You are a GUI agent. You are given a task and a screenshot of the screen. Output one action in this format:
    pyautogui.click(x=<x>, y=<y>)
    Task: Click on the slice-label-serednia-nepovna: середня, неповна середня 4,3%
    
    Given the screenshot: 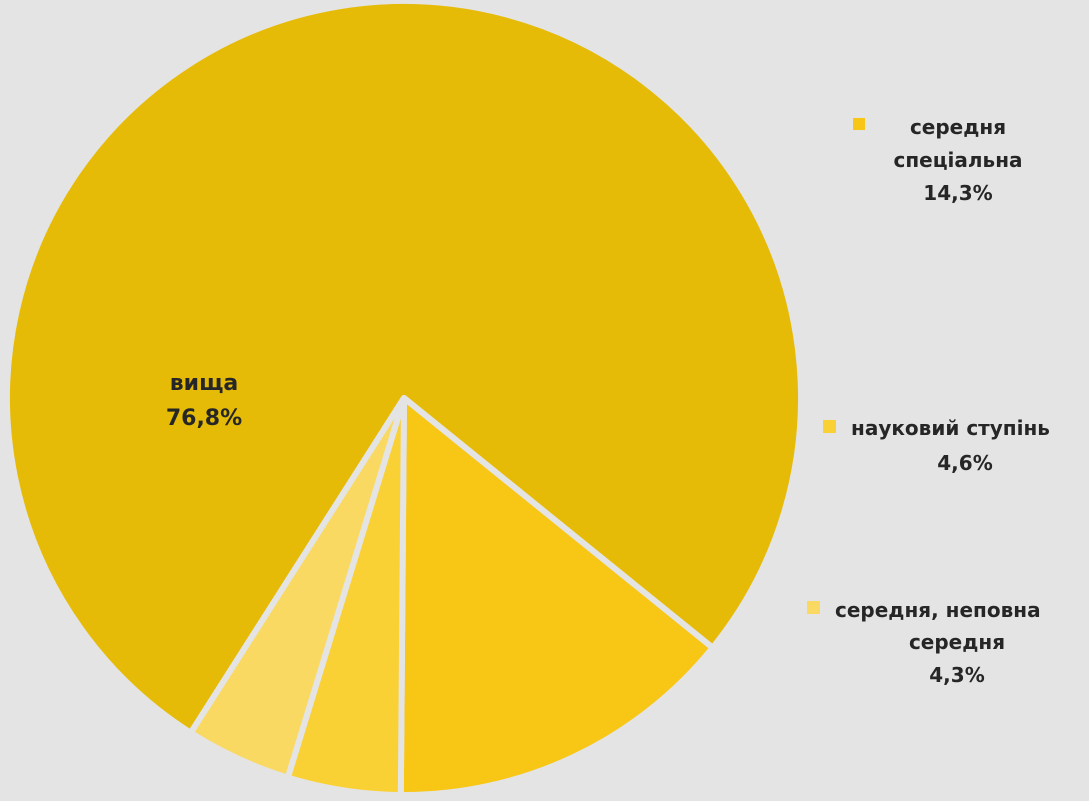 What is the action you would take?
    pyautogui.click(x=924, y=642)
    